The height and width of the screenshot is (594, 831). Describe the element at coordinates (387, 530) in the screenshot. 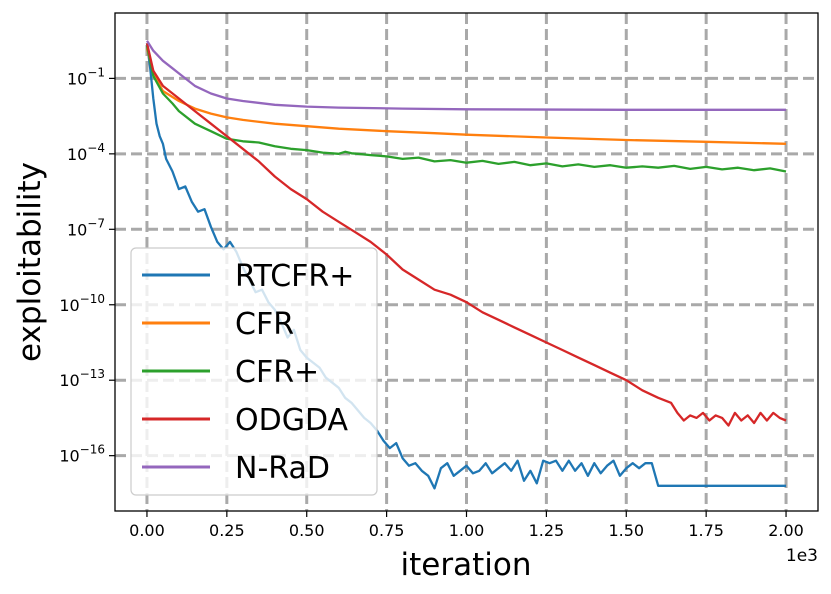

I see `x-tick-label-3: 0.75` at that location.